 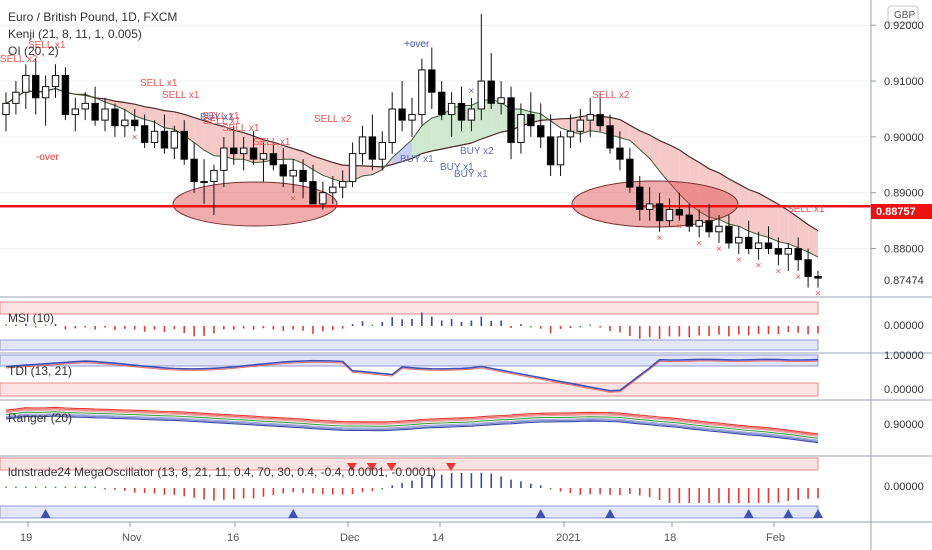 I want to click on price-tick-label: 0.91000, so click(x=904, y=82).